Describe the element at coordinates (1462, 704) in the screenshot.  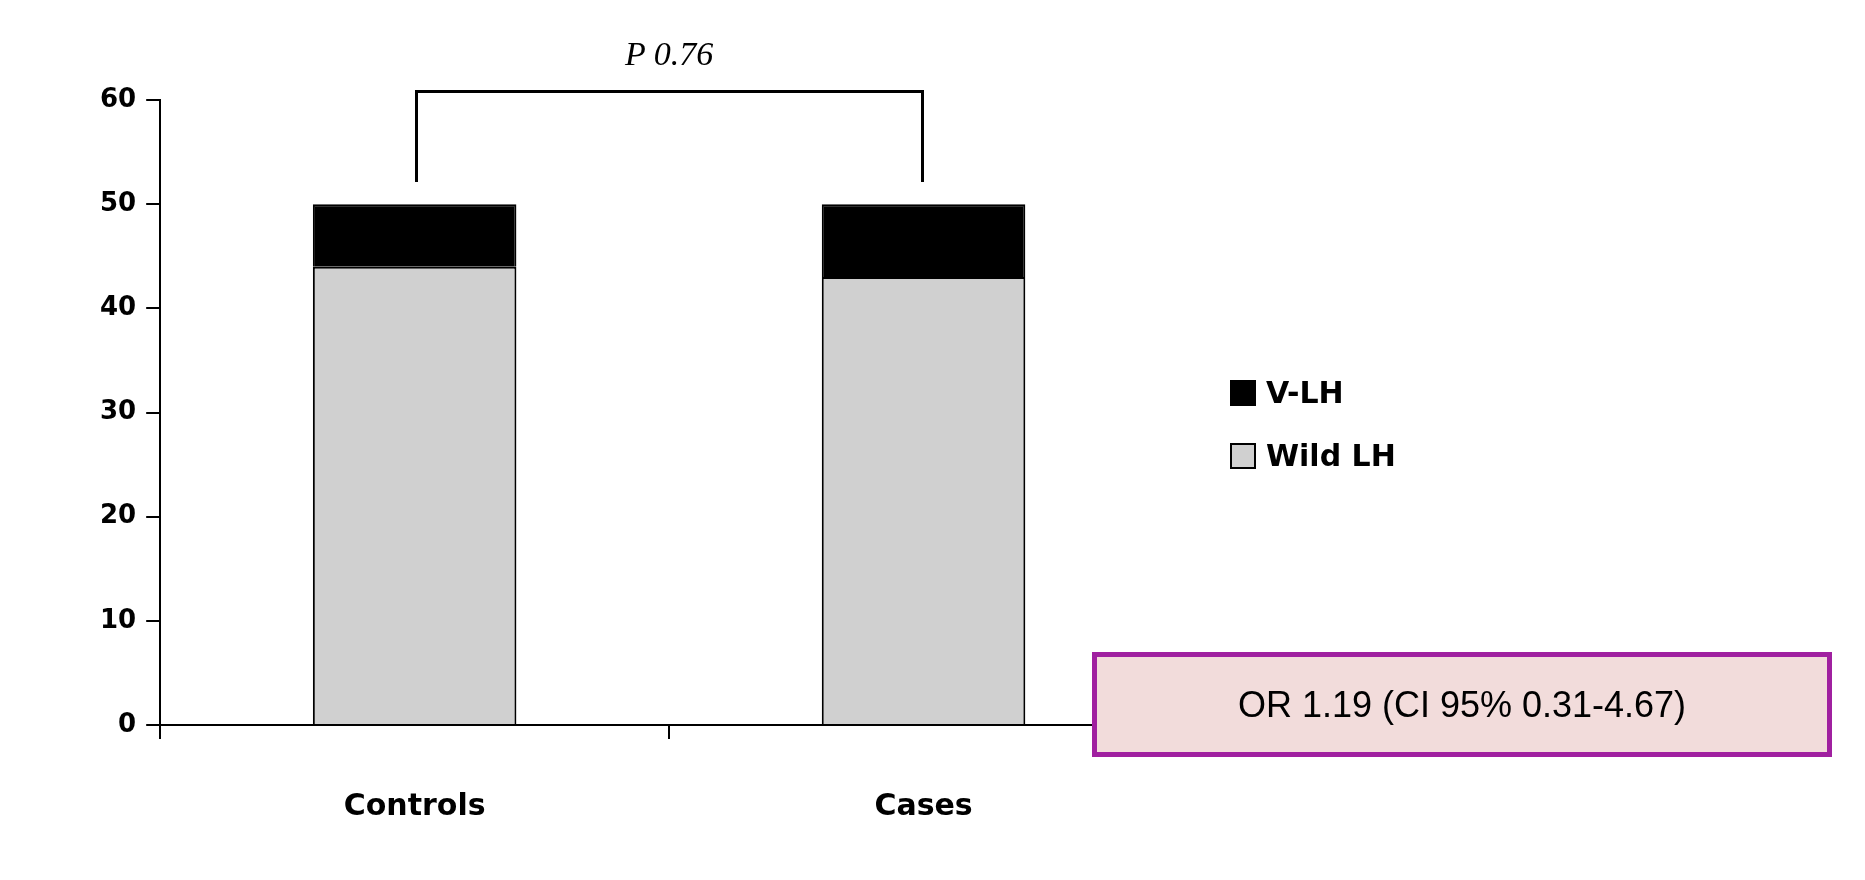
I see `text-box: OR 1.19 (CI 95% 0.31-4.67)` at that location.